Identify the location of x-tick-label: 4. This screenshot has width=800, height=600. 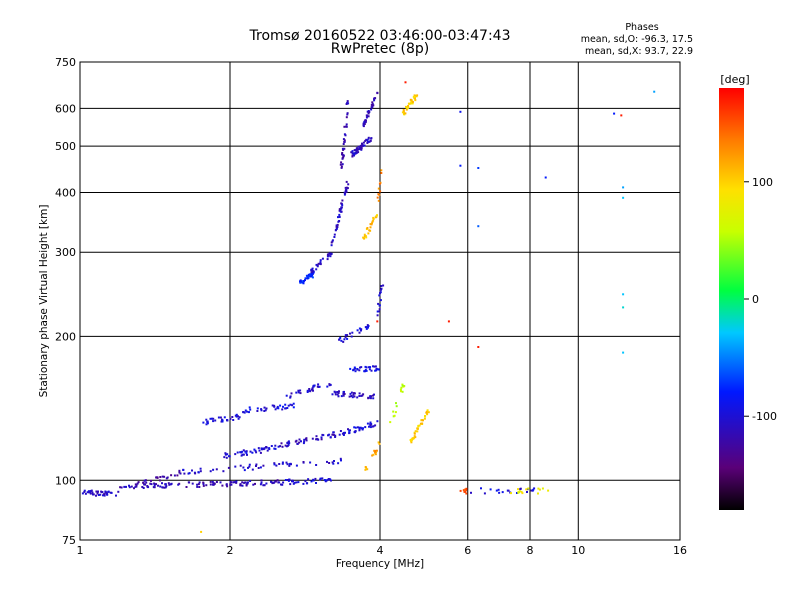
(380, 550).